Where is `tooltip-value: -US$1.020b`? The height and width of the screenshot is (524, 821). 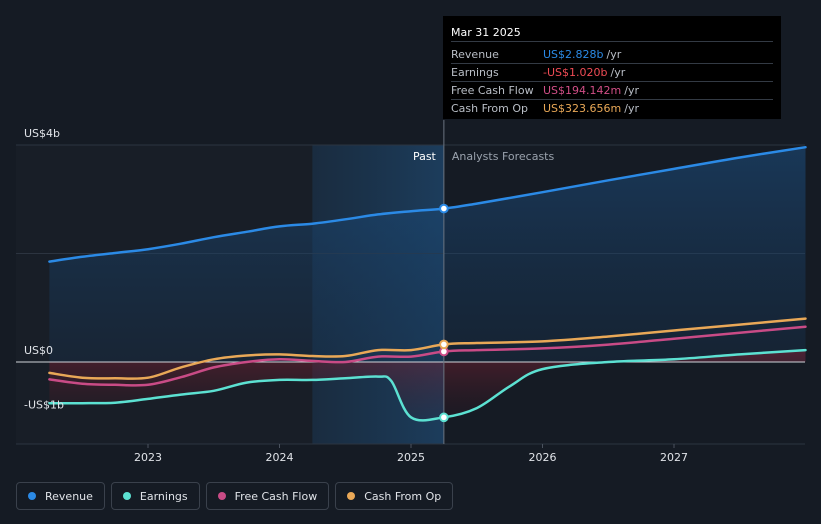 tooltip-value: -US$1.020b is located at coordinates (575, 72).